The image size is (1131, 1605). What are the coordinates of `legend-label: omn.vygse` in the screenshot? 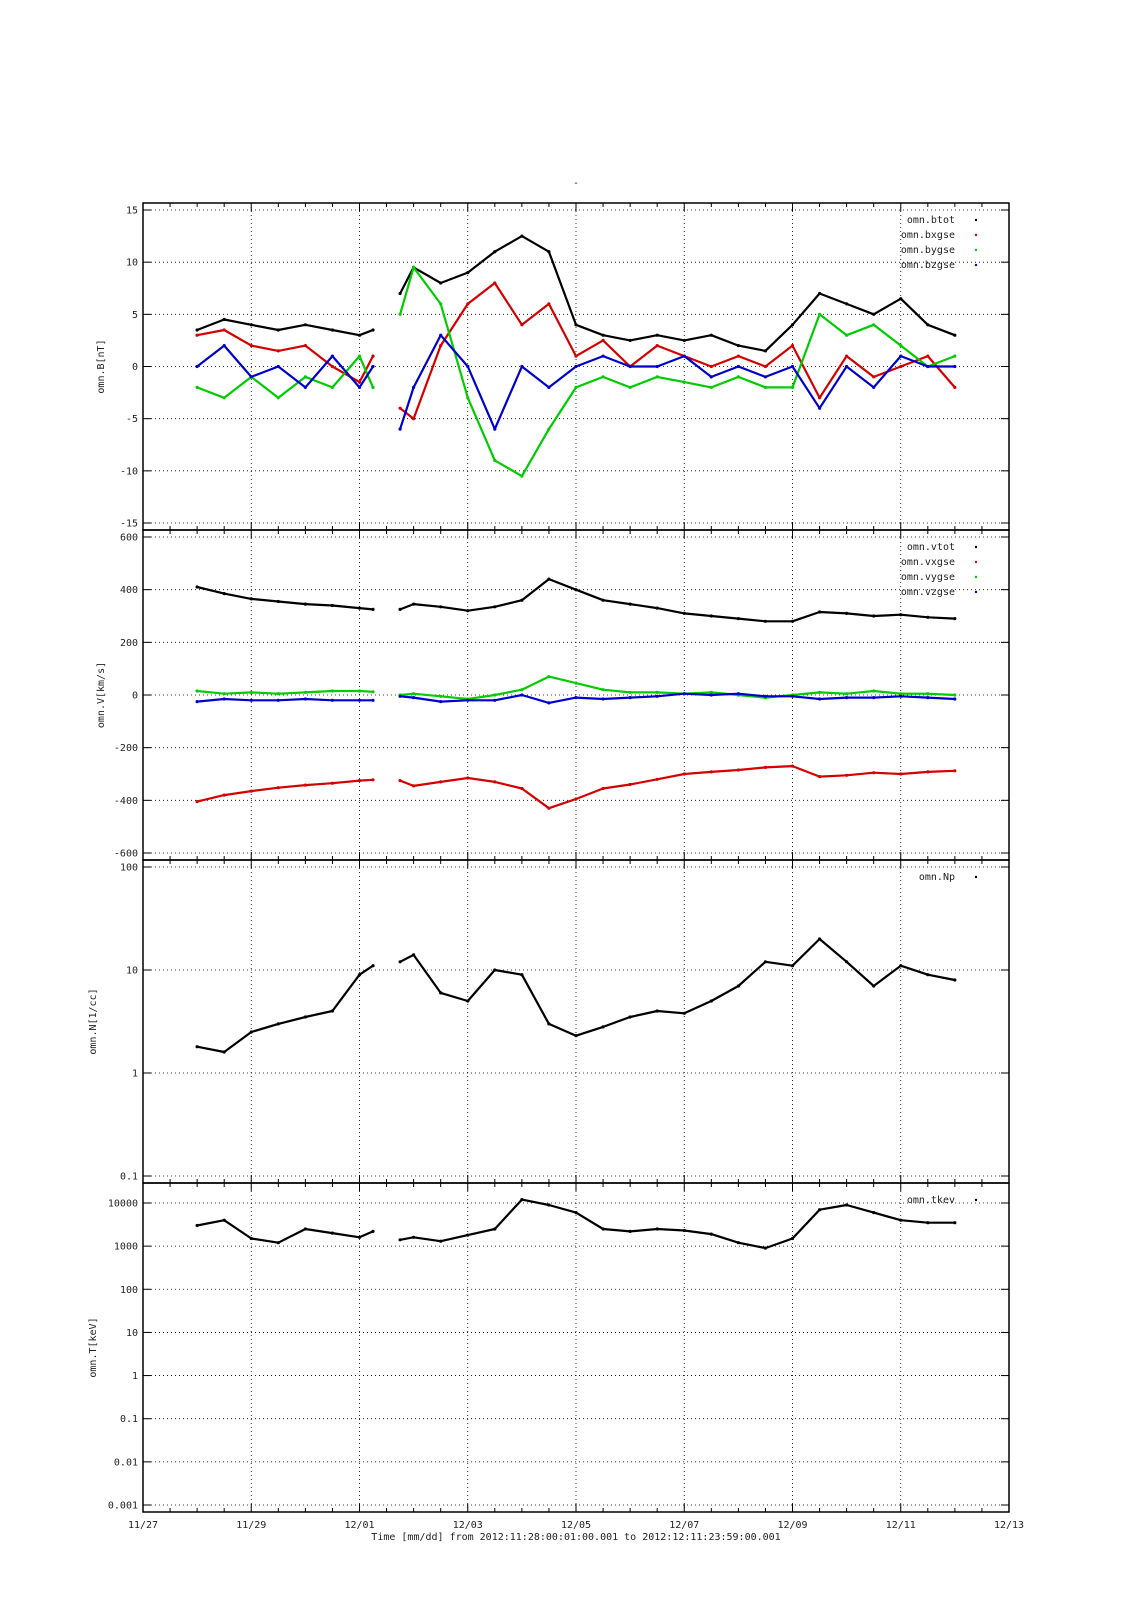 It's located at (928, 577).